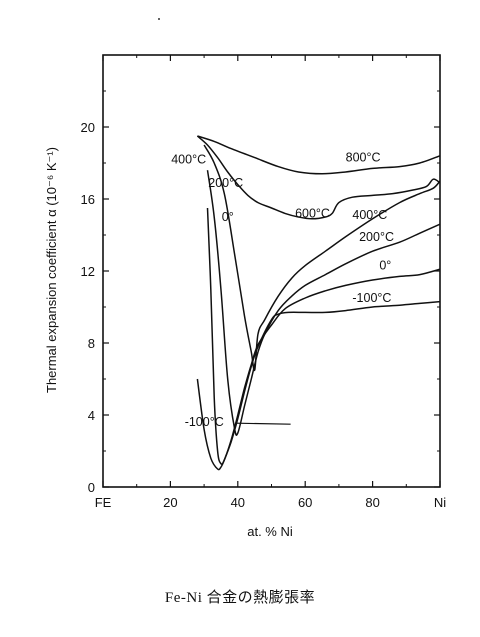 The height and width of the screenshot is (637, 480). Describe the element at coordinates (204, 422) in the screenshot. I see `series-label-left-3: -100°C` at that location.